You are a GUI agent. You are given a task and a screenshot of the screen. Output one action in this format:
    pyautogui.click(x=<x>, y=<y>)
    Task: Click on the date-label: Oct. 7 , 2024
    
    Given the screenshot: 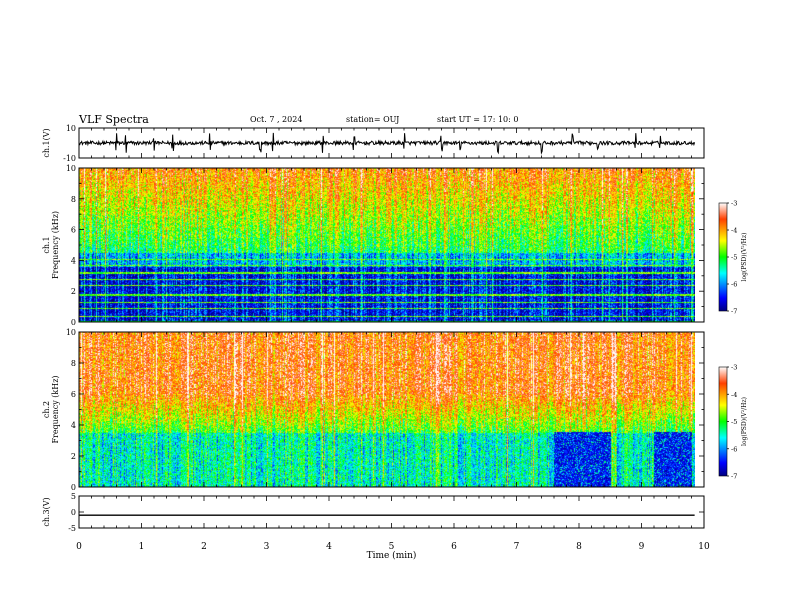 What is the action you would take?
    pyautogui.click(x=276, y=119)
    